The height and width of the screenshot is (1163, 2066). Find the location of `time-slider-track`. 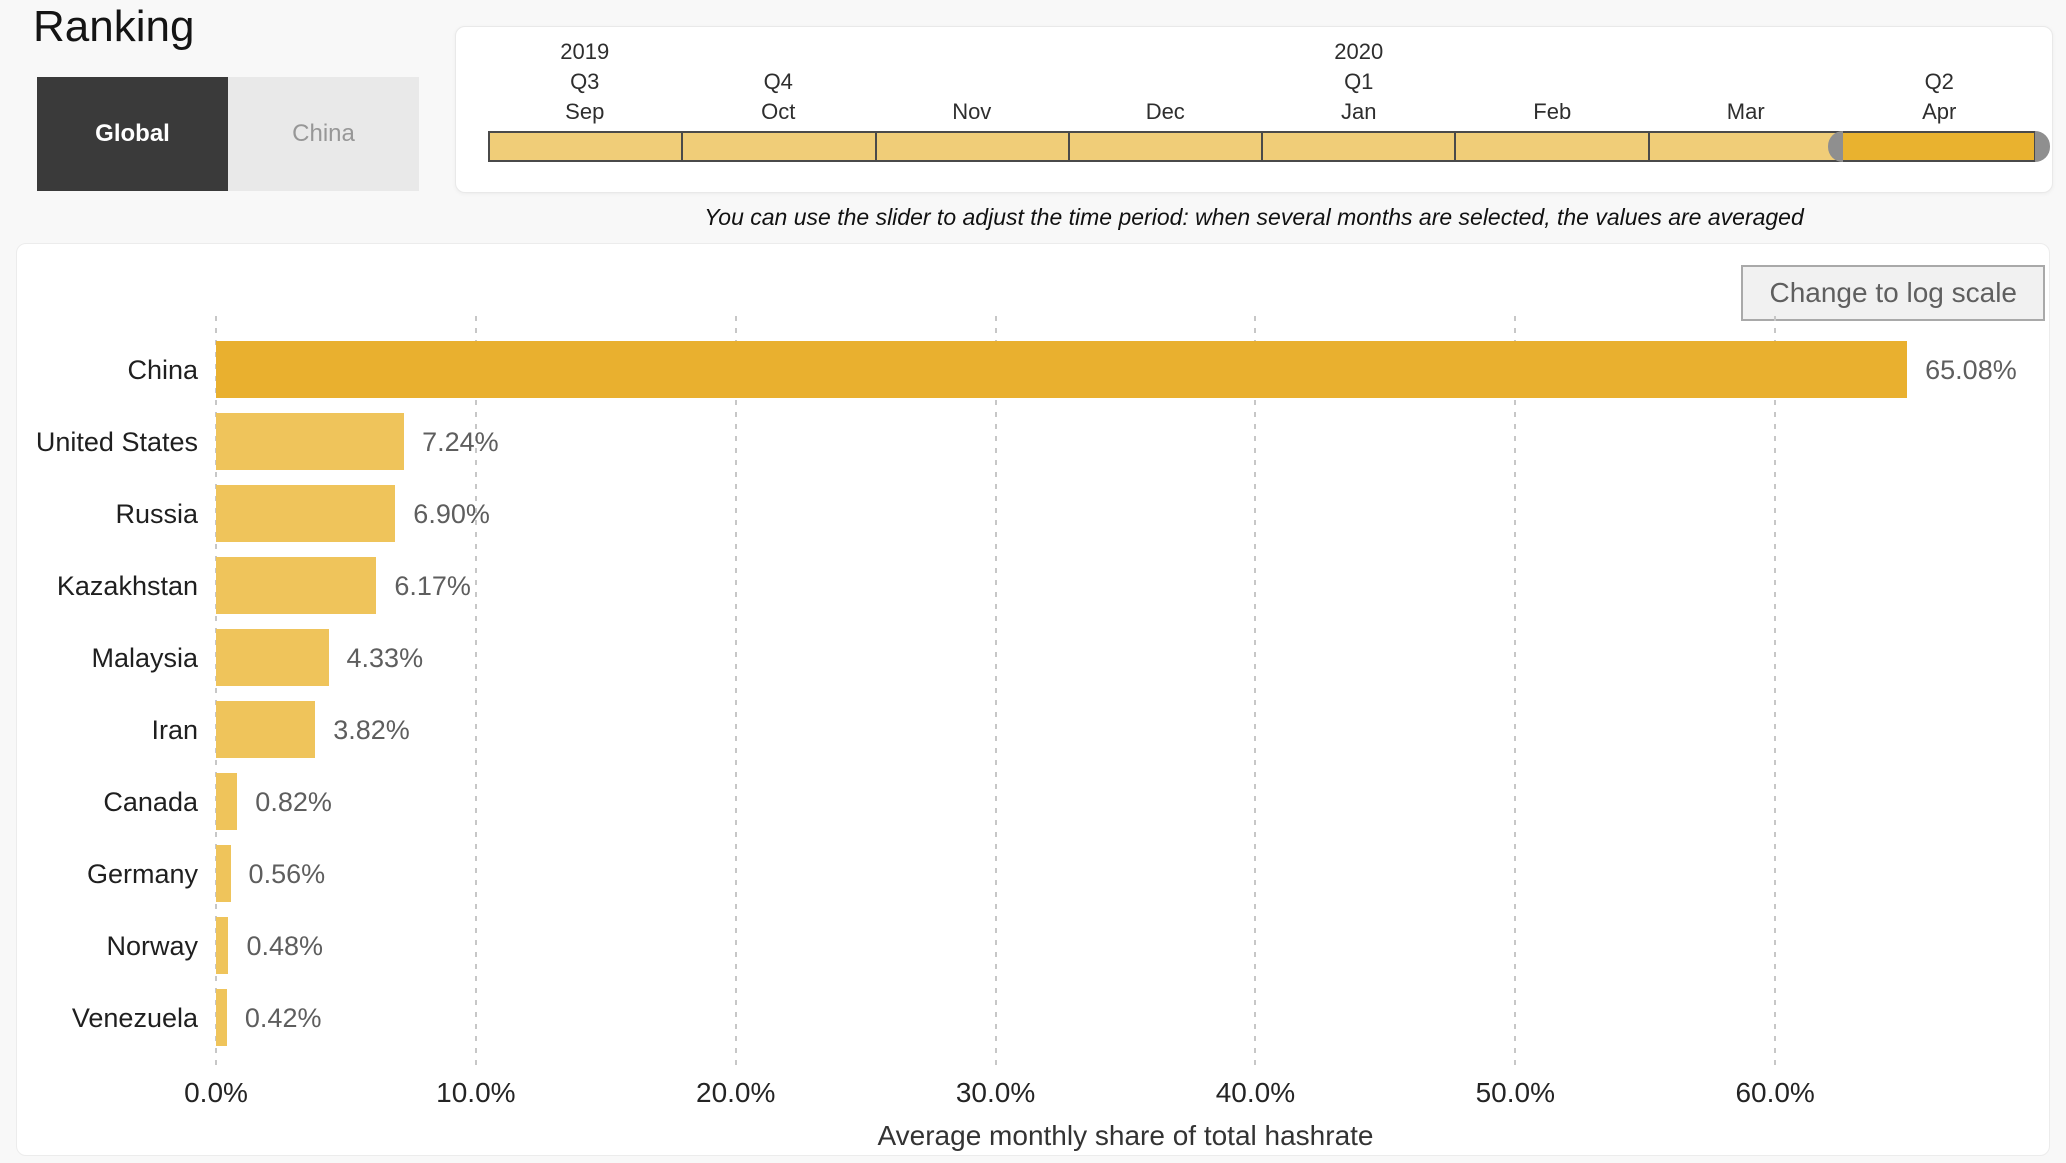

time-slider-track is located at coordinates (1262, 146).